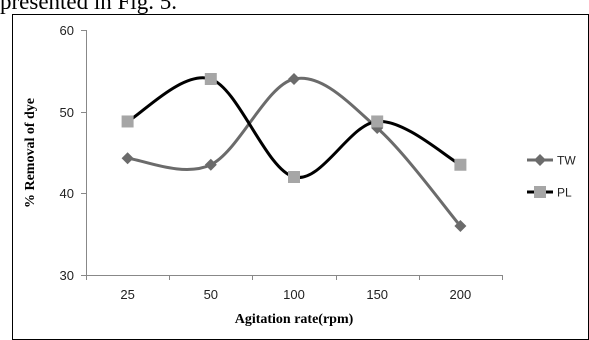  I want to click on legend: TW PL, so click(551, 177).